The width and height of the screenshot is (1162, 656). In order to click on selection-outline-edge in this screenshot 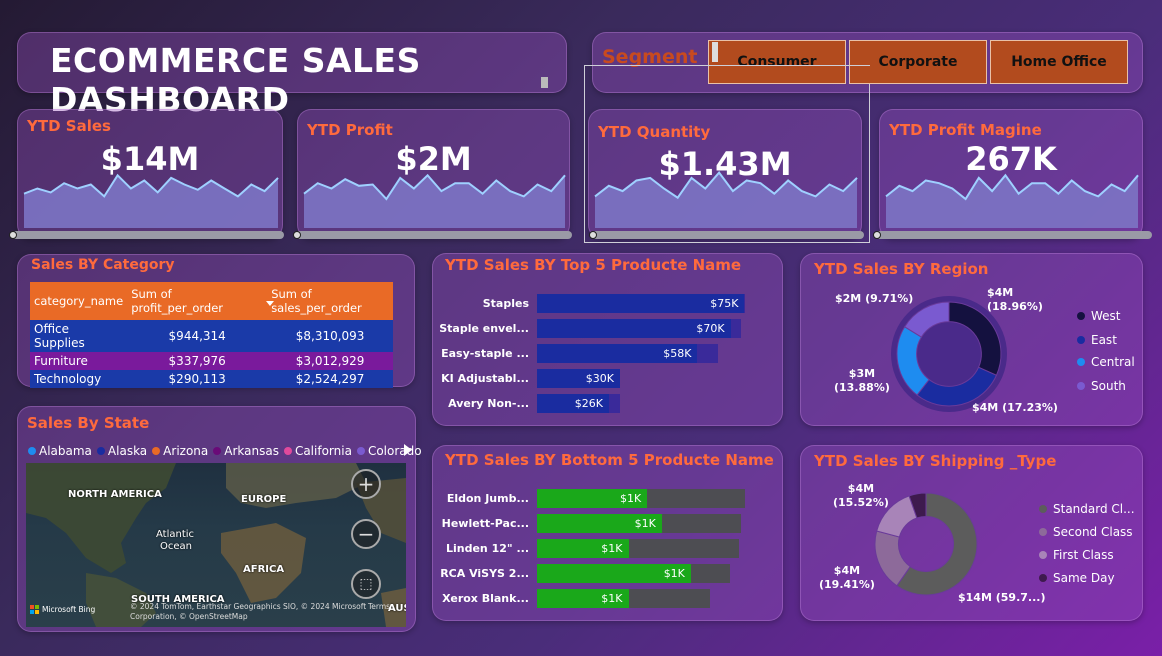, I will do `click(869, 163)`.